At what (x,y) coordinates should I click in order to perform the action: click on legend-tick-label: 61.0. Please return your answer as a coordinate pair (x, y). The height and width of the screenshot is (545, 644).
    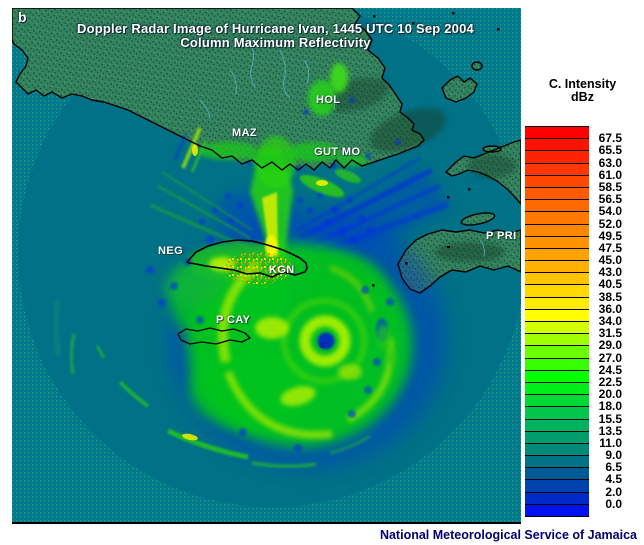
    Looking at the image, I should click on (610, 174).